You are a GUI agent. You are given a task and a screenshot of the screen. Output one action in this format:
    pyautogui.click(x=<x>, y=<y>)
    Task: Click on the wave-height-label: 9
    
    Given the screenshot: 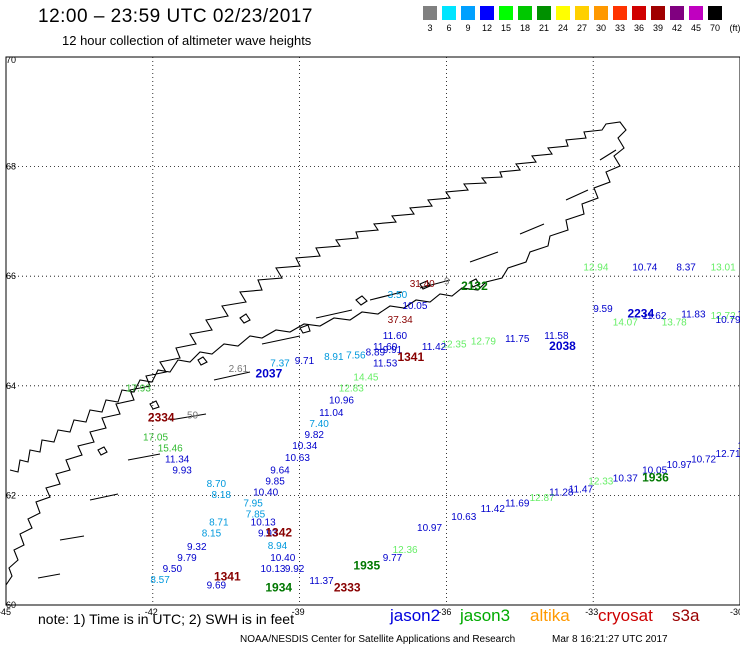 What is the action you would take?
    pyautogui.click(x=447, y=281)
    